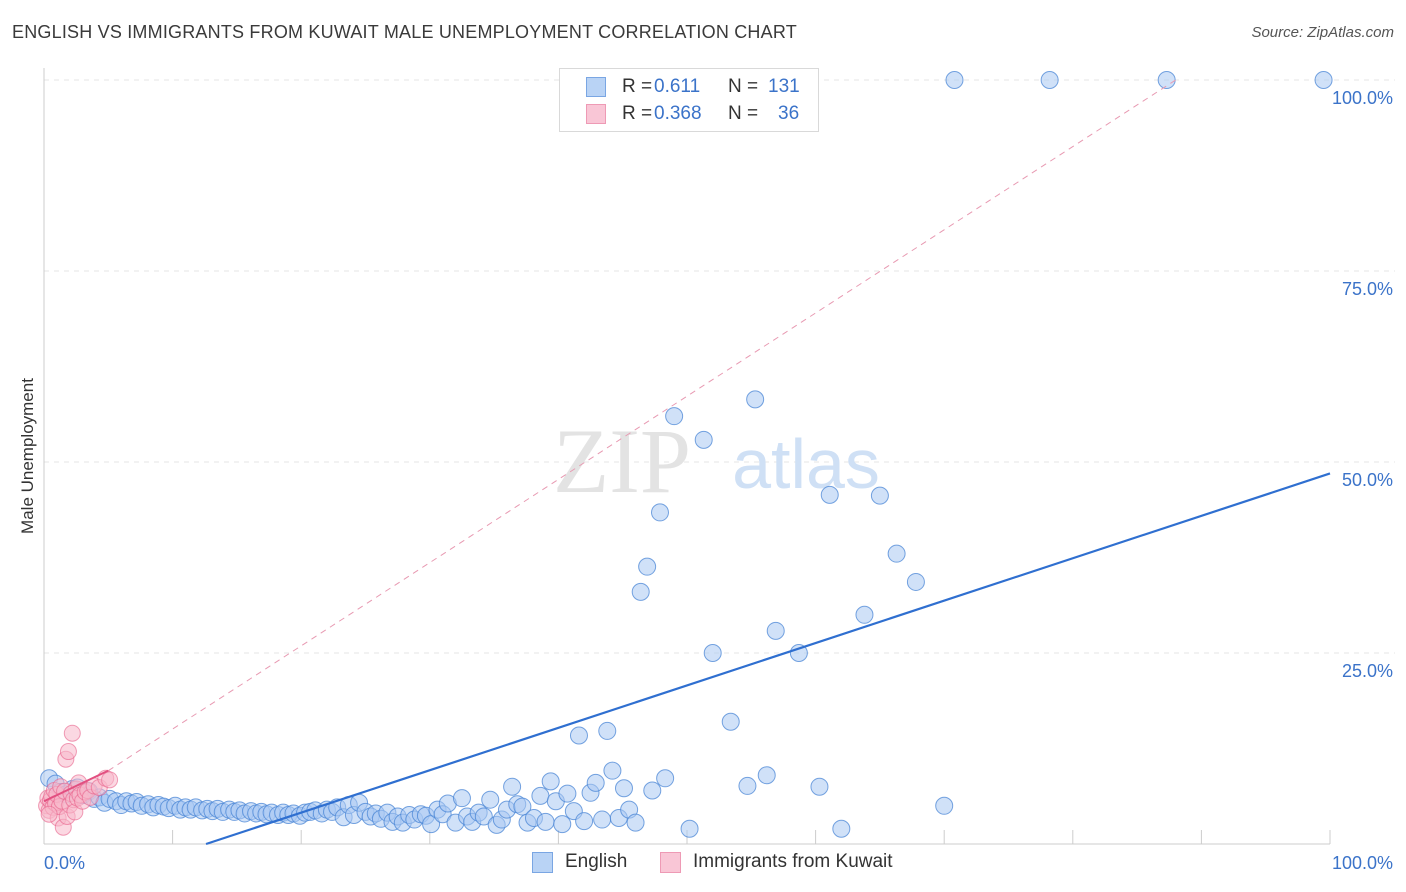 The image size is (1406, 892). I want to click on kuwait-n-label: N =, so click(743, 113).